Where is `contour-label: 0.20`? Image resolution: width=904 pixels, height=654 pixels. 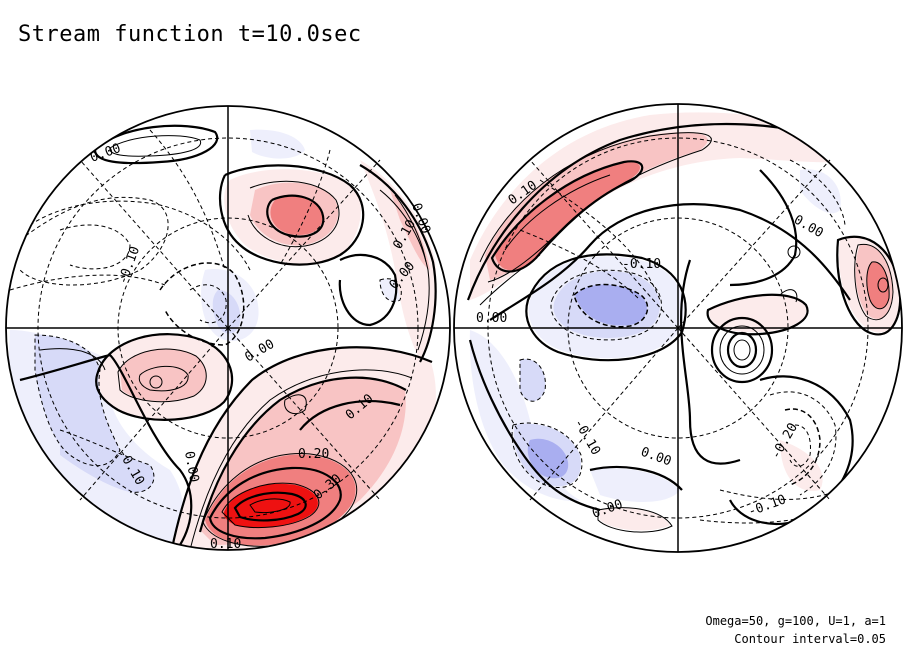
contour-label: 0.20 is located at coordinates (313, 454).